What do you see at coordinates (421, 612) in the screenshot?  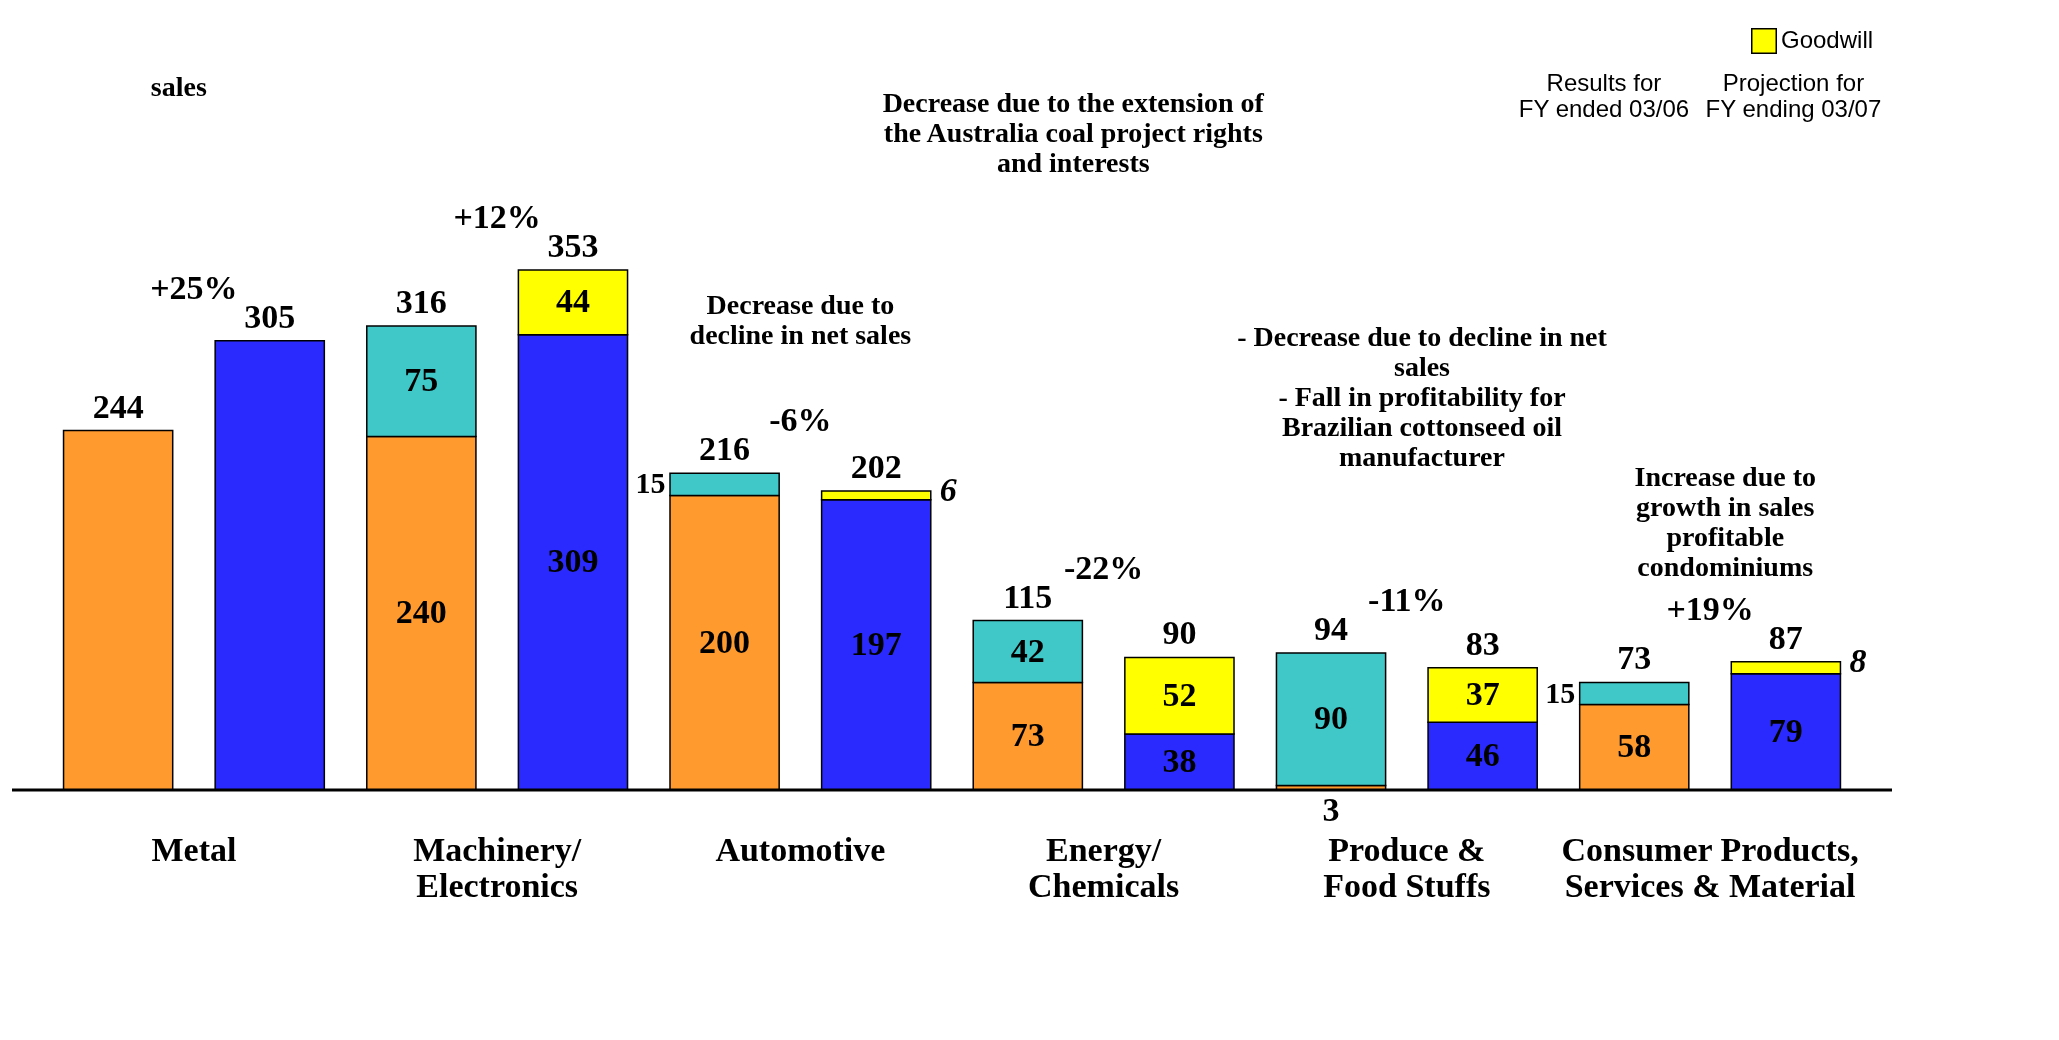 I see `data-label: 240` at bounding box center [421, 612].